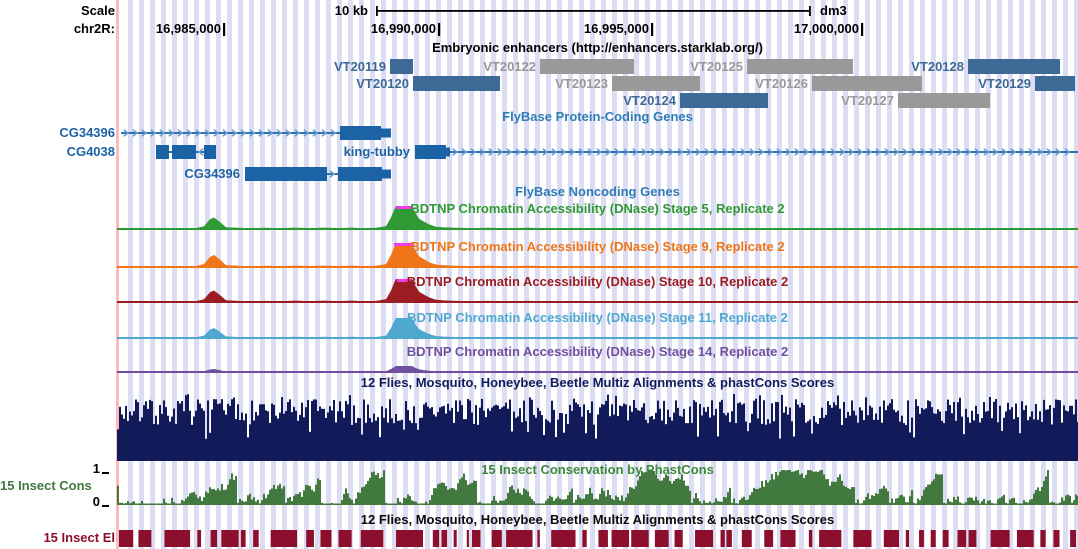  I want to click on enhancer-bar-VT20119, so click(401, 66).